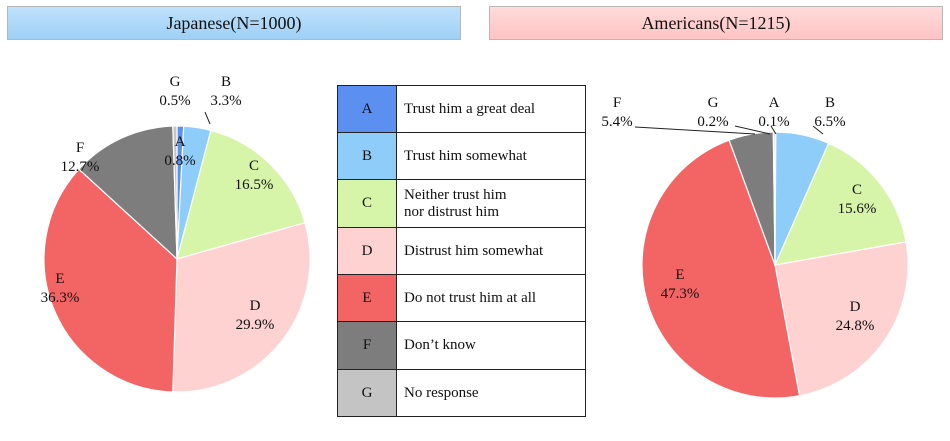 This screenshot has height=441, width=950. I want to click on slice-percent: 47.3%, so click(680, 294).